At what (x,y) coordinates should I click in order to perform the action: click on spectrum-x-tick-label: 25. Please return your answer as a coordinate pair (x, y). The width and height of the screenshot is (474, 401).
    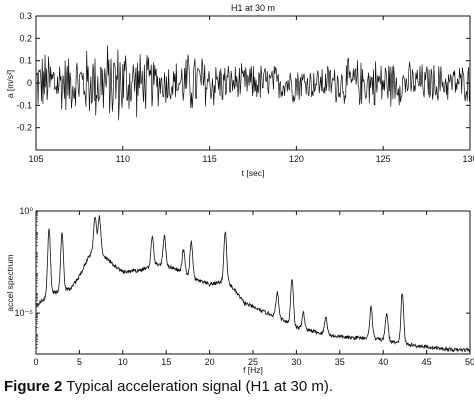
    Looking at the image, I should click on (253, 362).